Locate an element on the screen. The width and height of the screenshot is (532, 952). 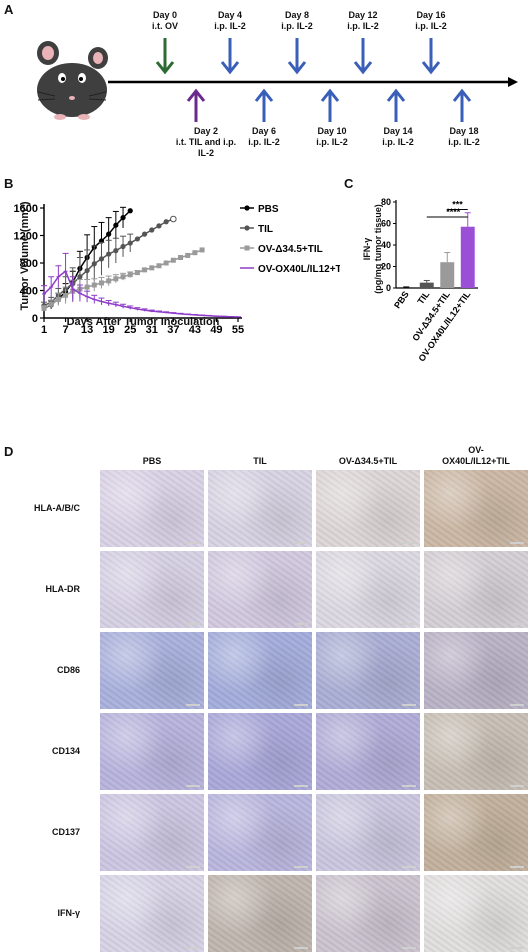
timeline-label-day10: Day 10 i.p. IL-2 is located at coordinates (332, 136).